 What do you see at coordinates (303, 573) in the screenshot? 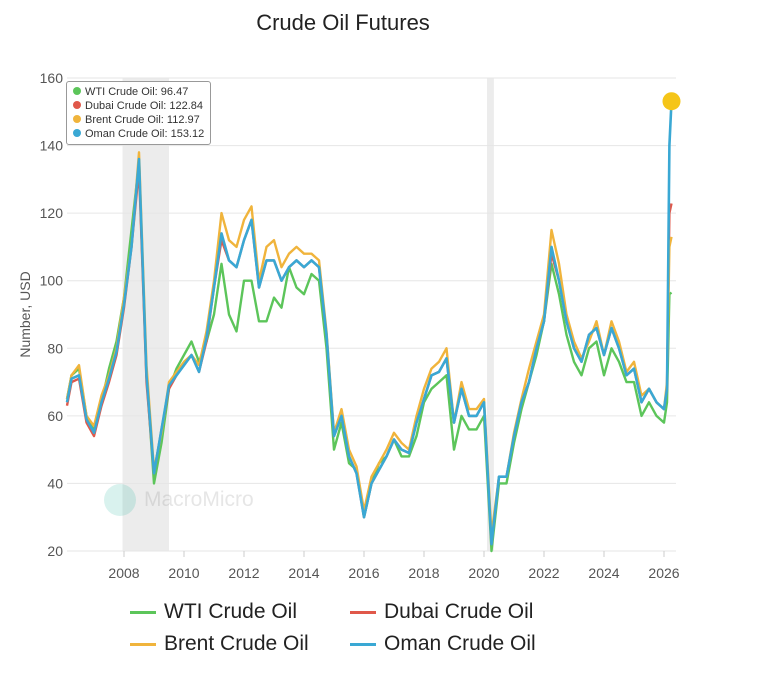
I see `x-tick-label: 2014` at bounding box center [303, 573].